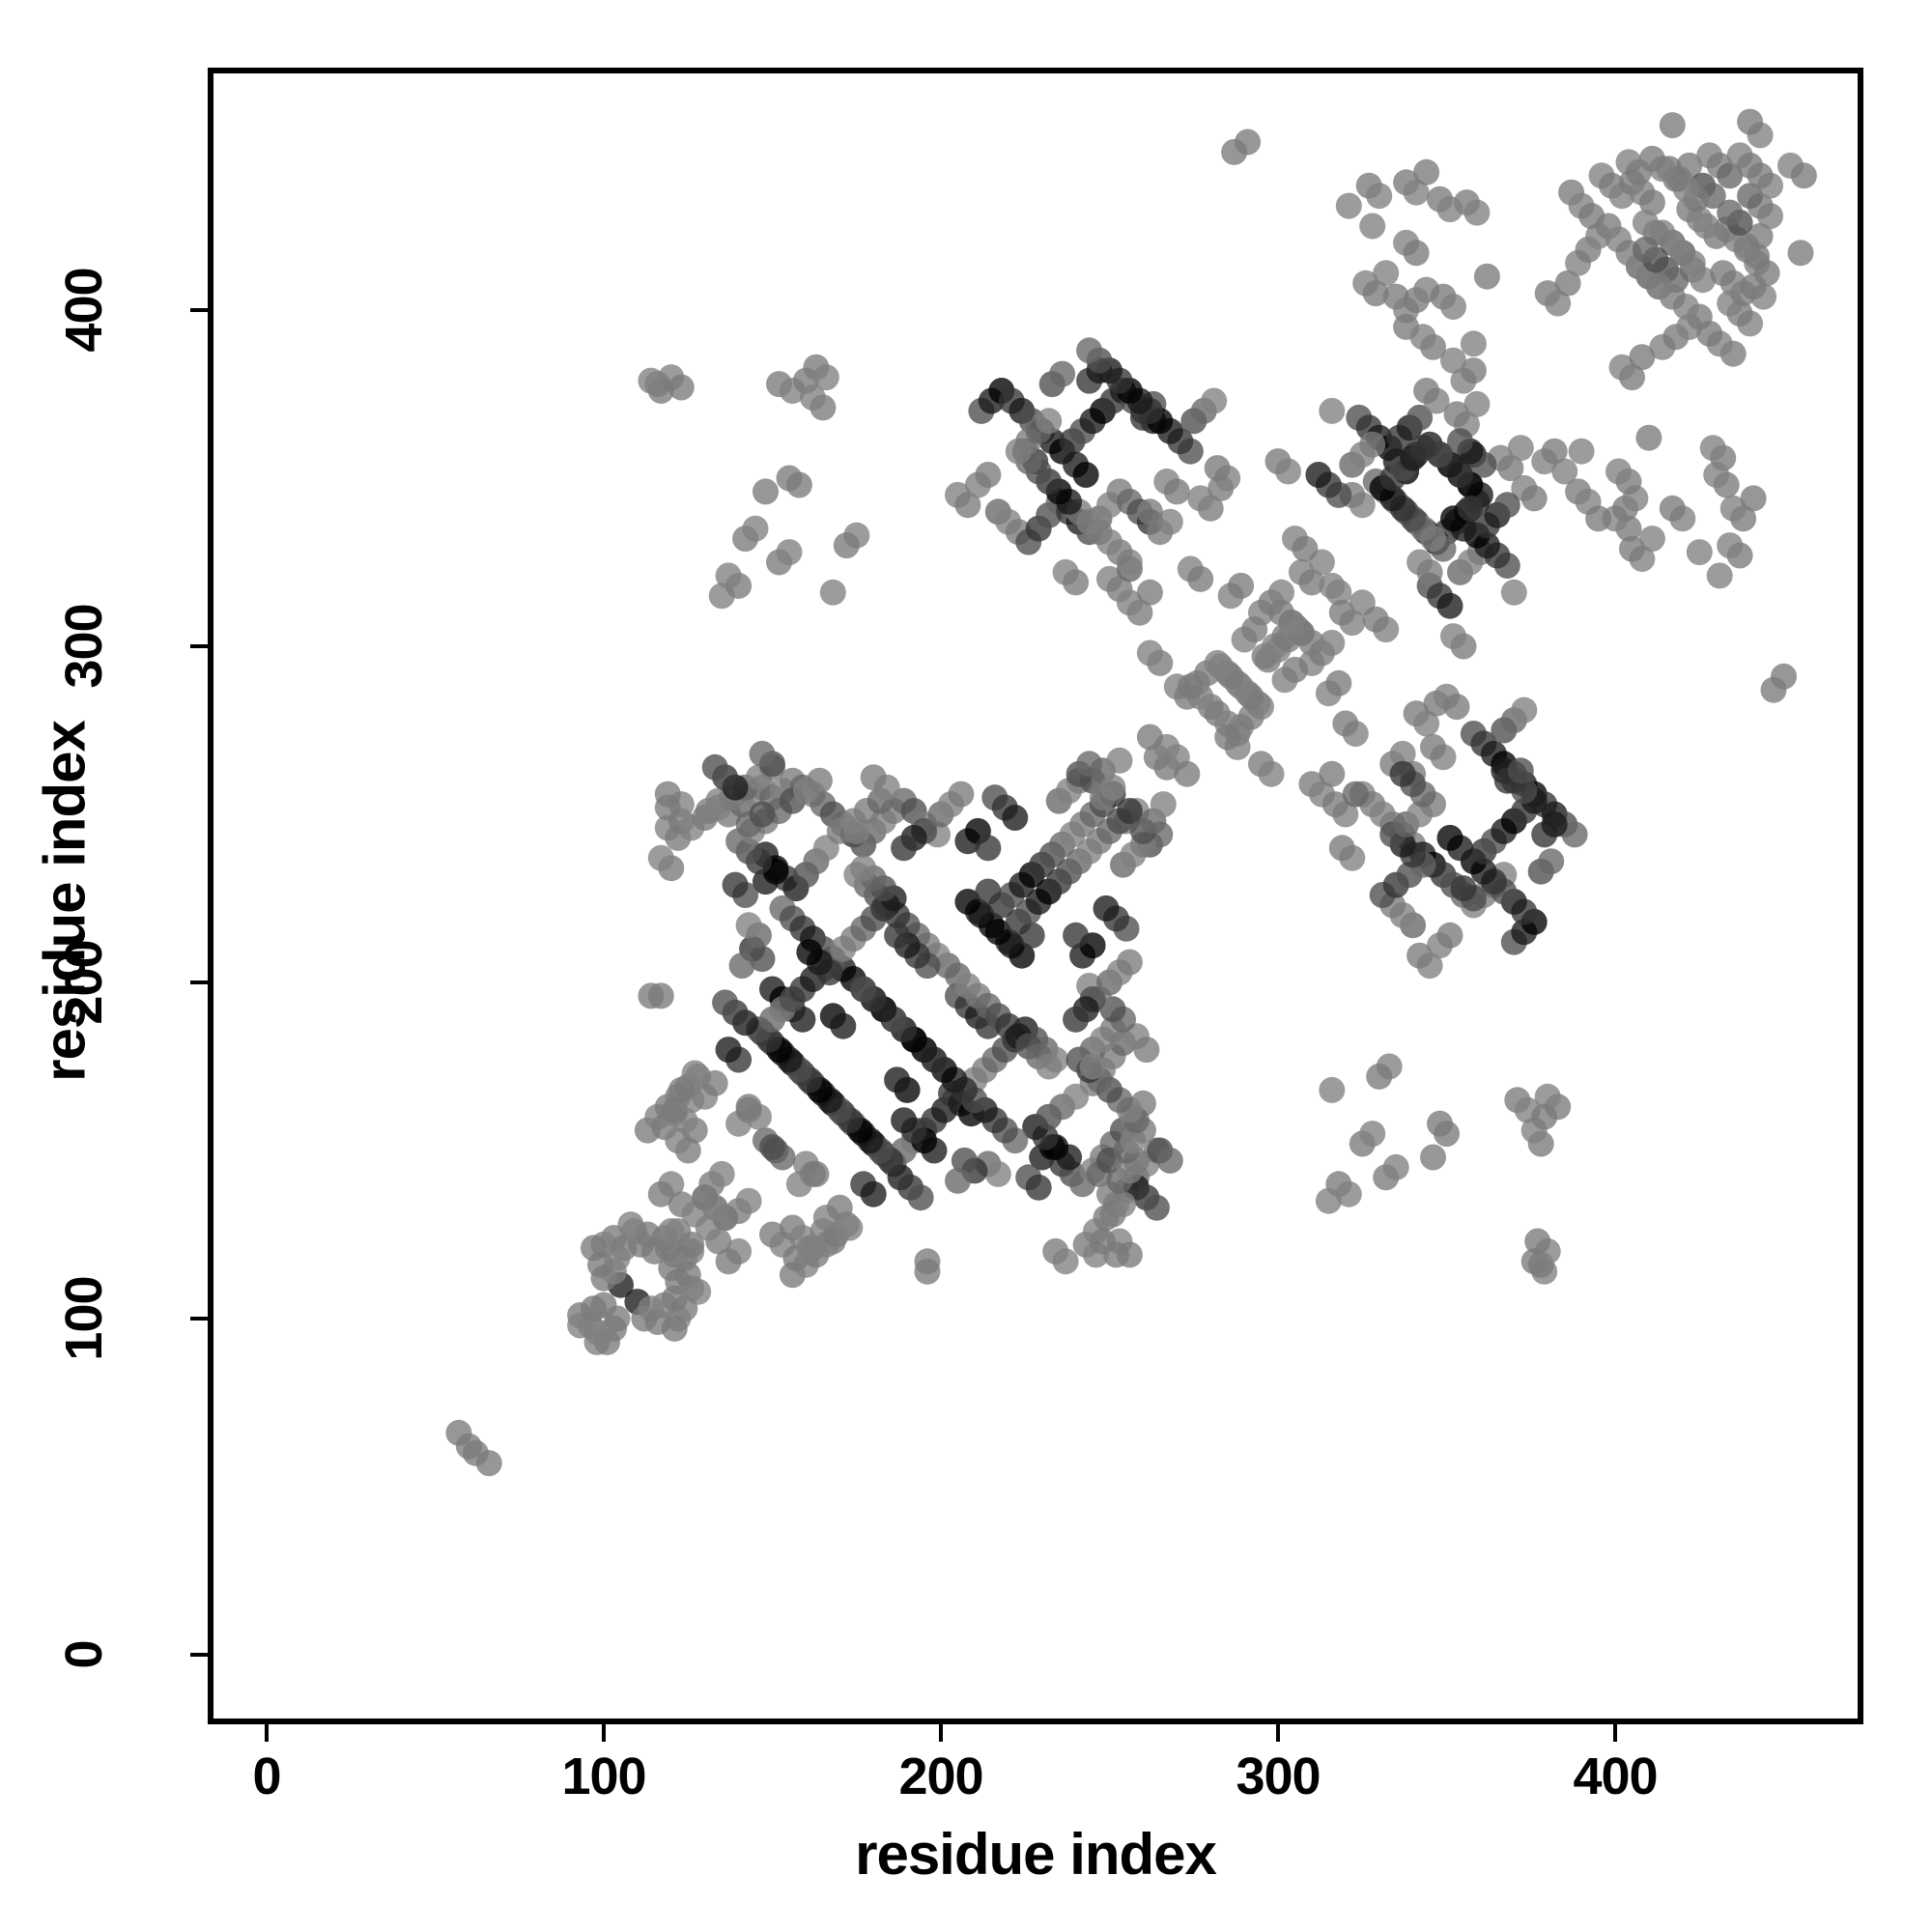 This screenshot has width=1932, height=1932. Describe the element at coordinates (603, 1776) in the screenshot. I see `x-ticklabel-100: 100` at that location.